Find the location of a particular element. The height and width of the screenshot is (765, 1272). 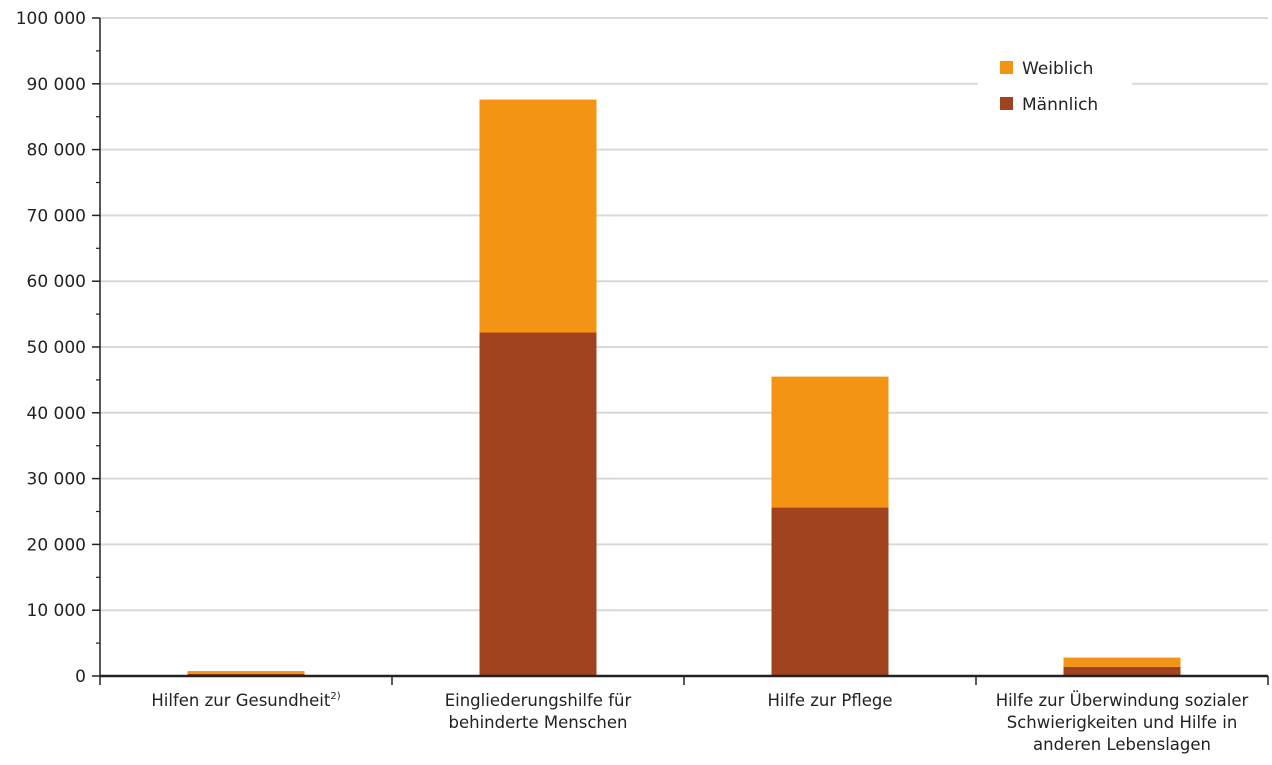

y-tick-label: 70 000 is located at coordinates (56, 216).